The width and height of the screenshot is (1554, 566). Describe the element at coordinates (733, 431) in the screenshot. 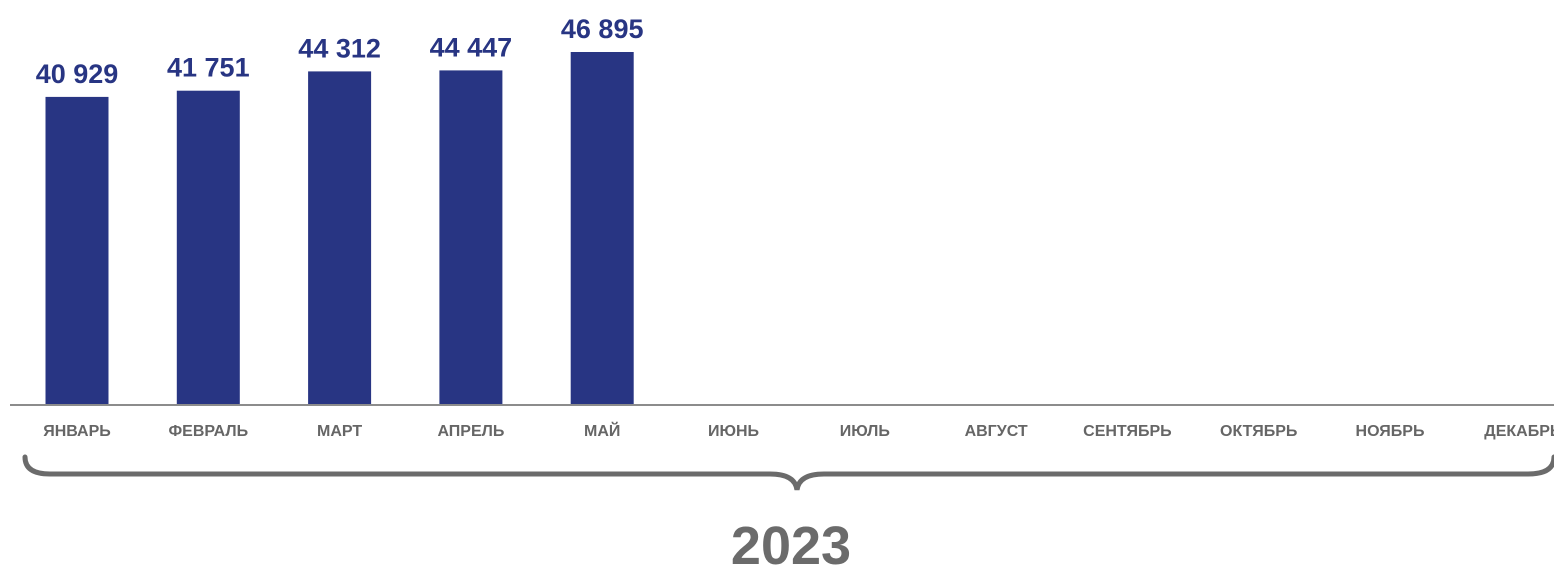

I see `category-label: ИЮНЬ` at that location.